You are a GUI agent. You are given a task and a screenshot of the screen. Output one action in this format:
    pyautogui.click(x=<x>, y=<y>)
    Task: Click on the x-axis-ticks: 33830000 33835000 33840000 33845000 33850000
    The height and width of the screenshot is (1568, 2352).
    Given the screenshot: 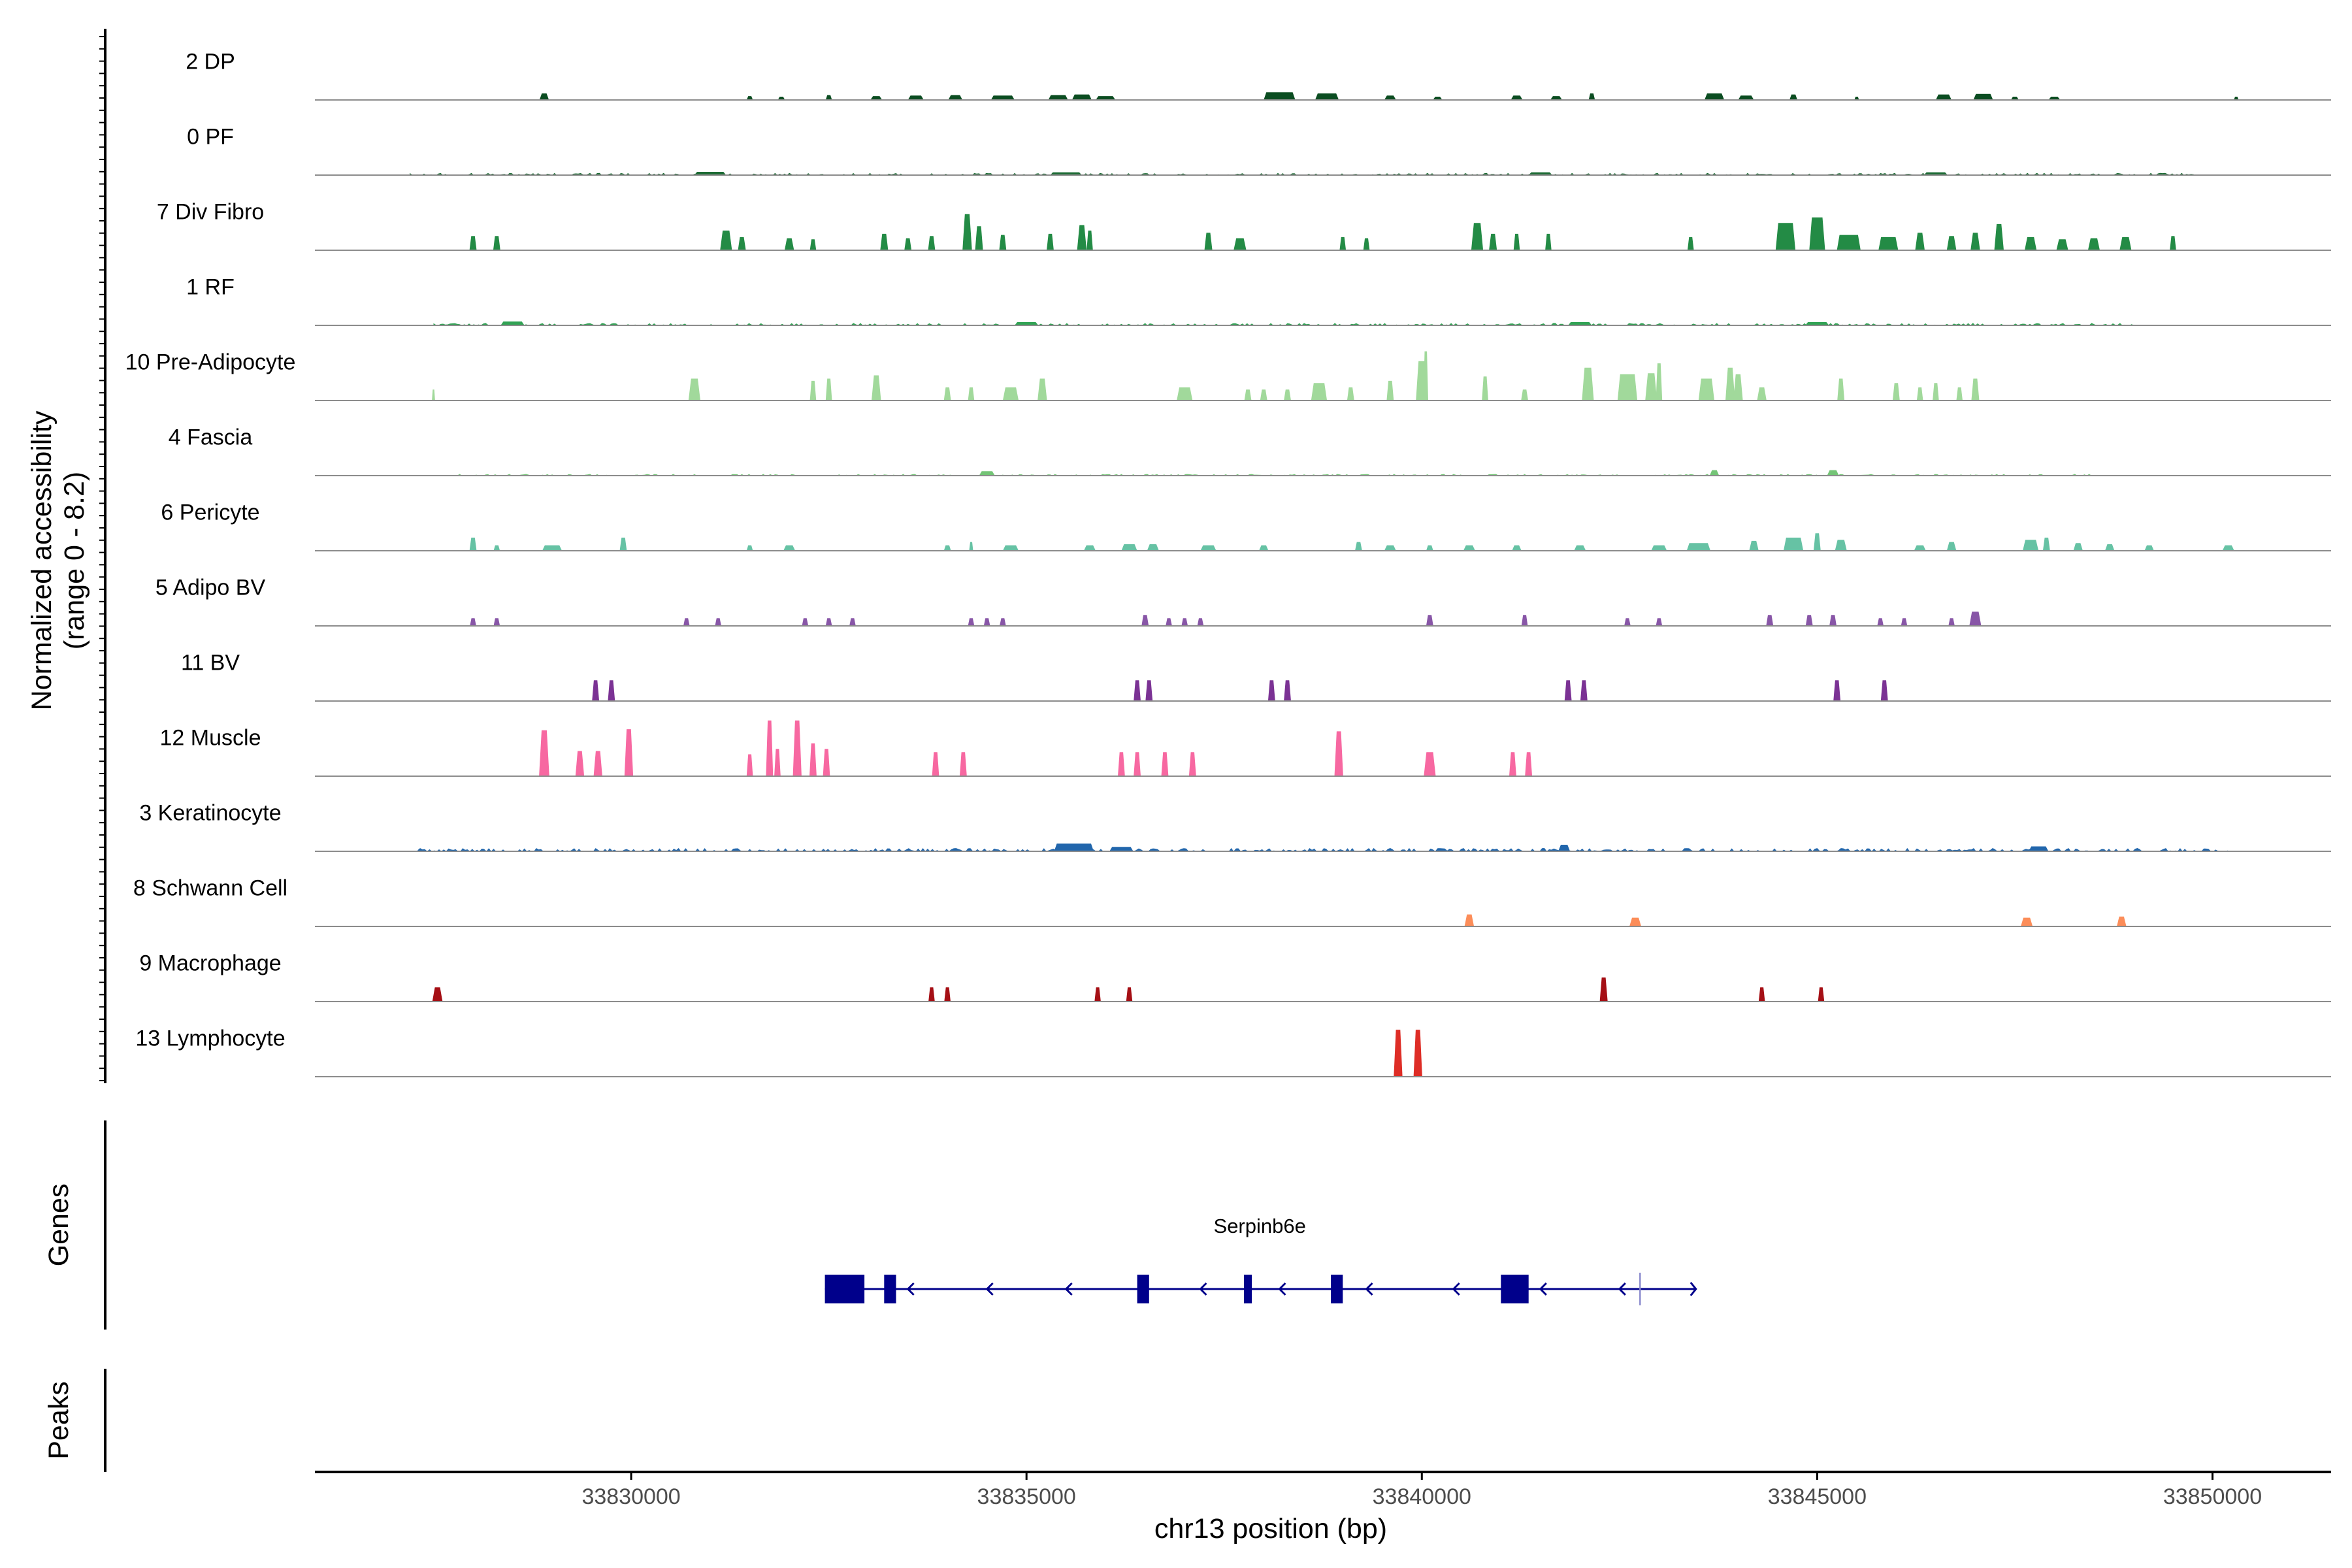 What is the action you would take?
    pyautogui.click(x=1421, y=1490)
    